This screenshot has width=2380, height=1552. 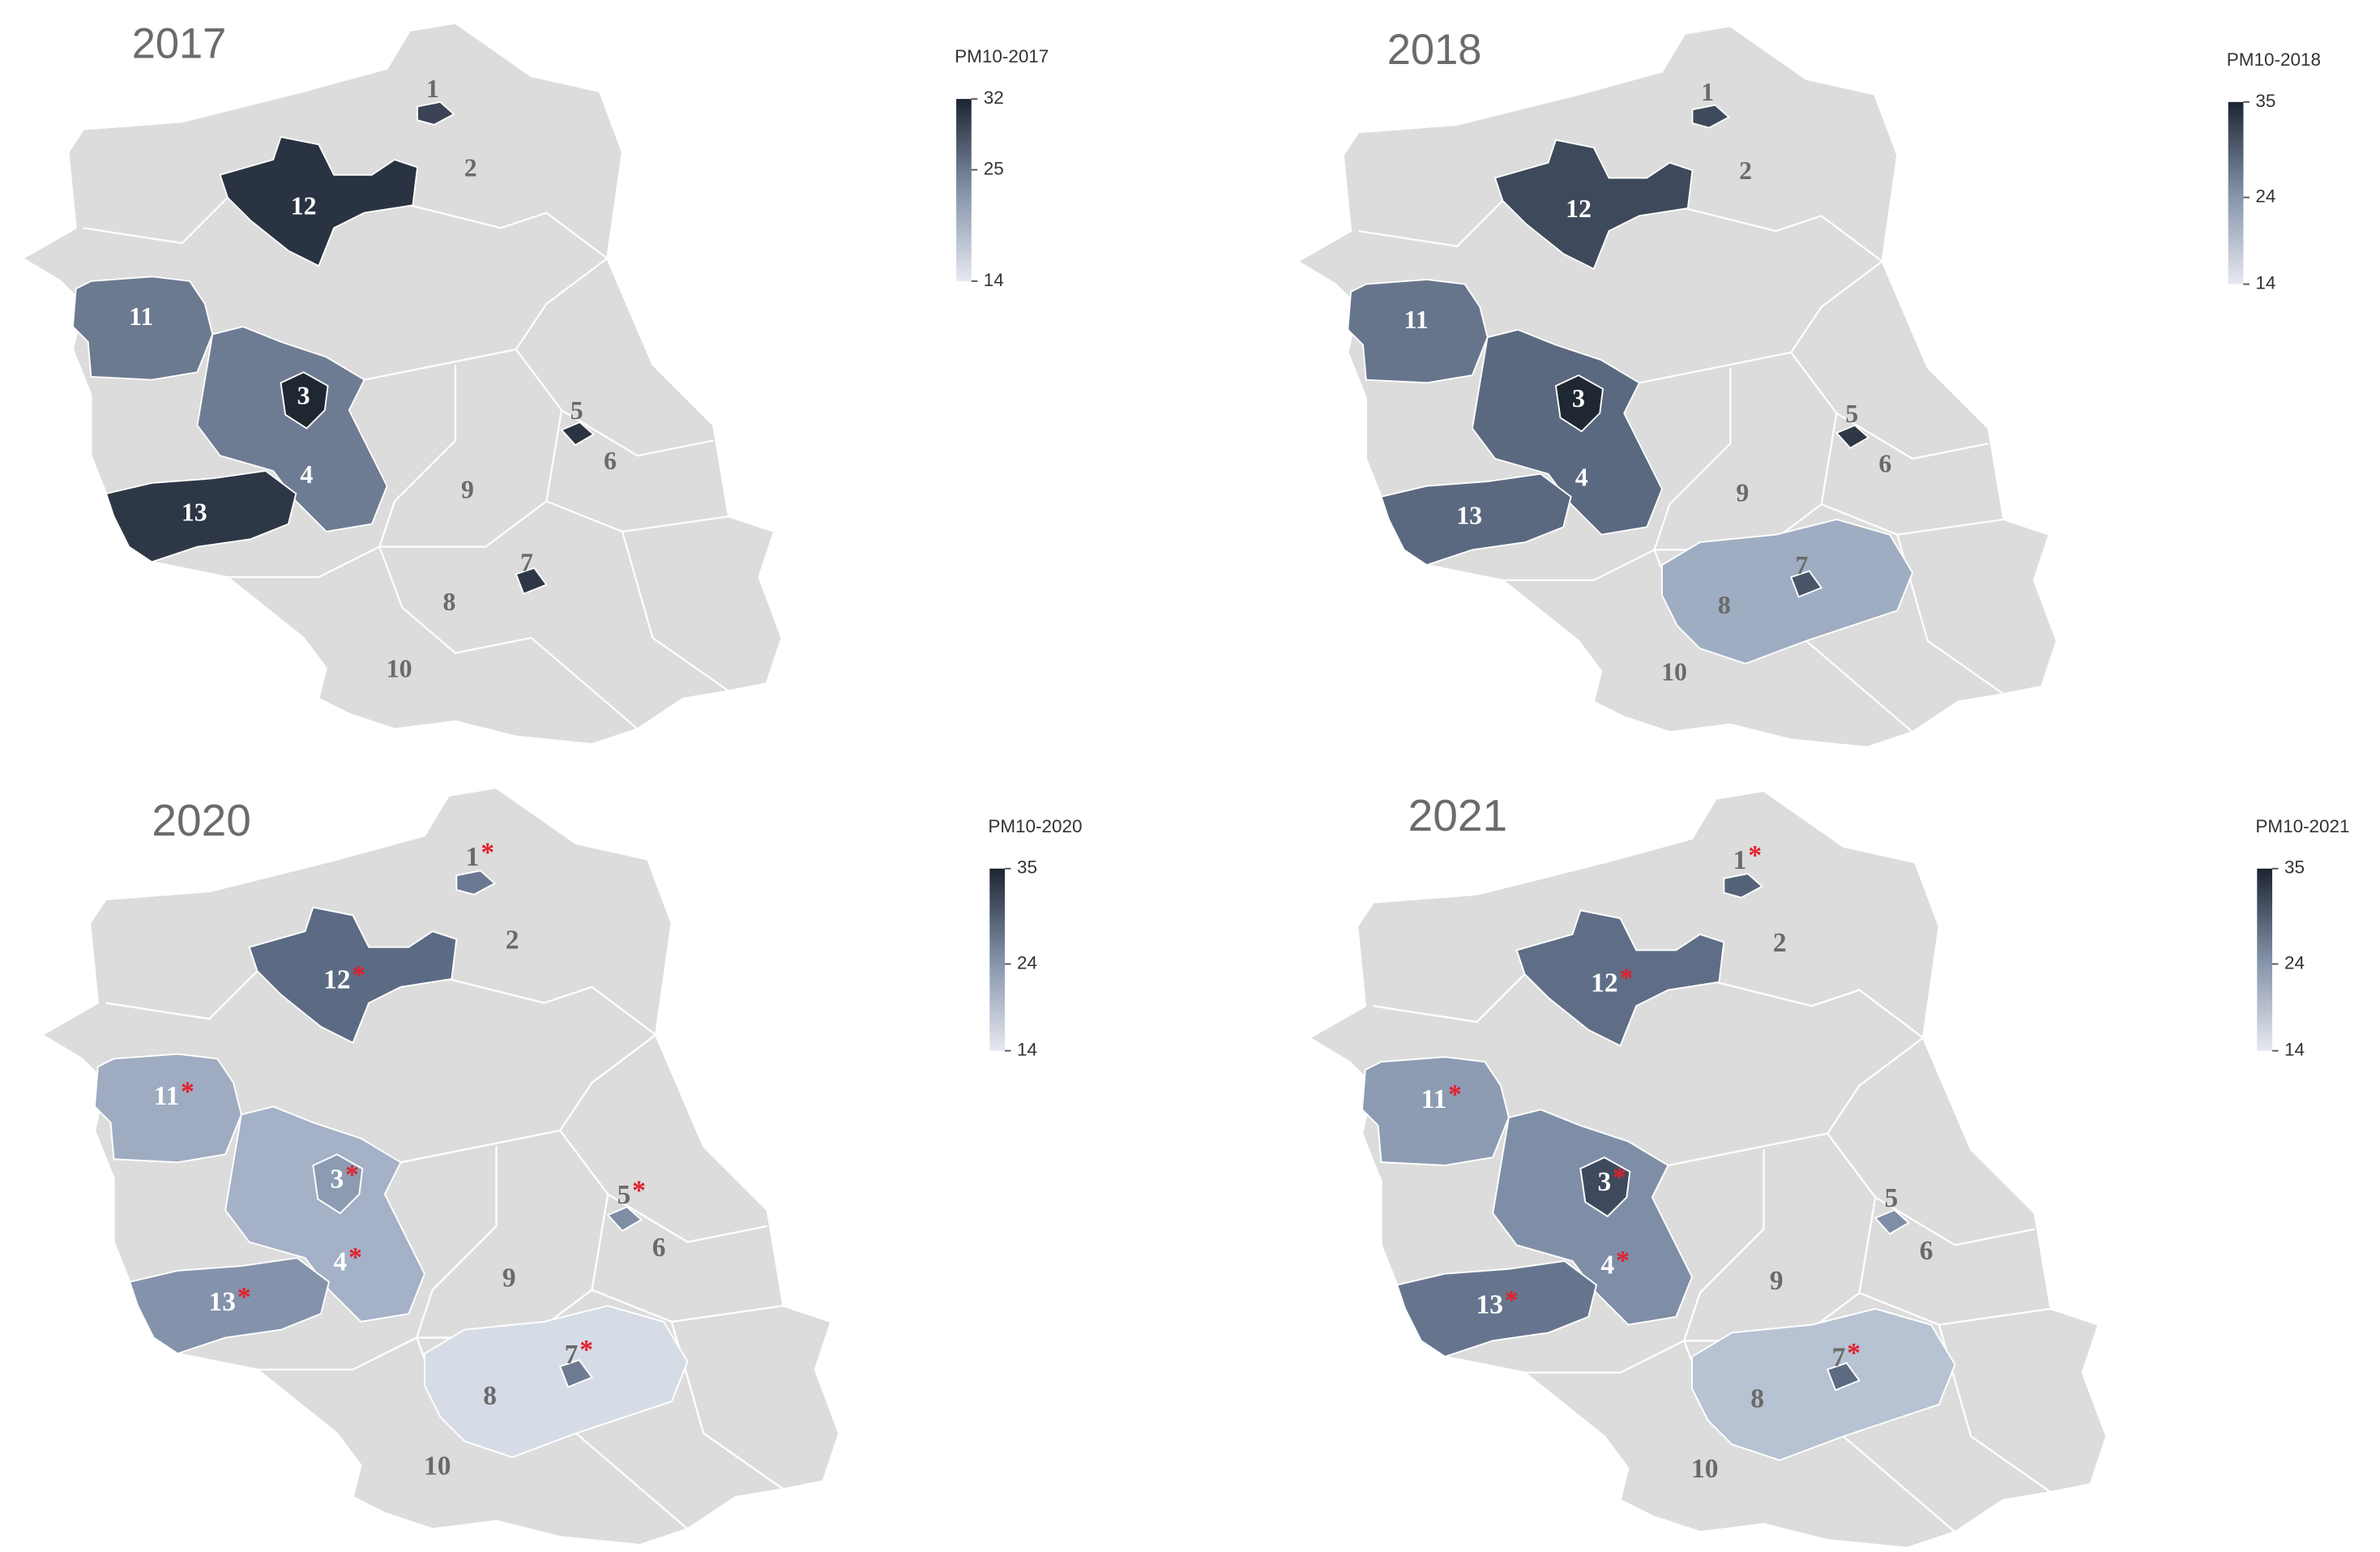 What do you see at coordinates (1035, 826) in the screenshot?
I see `legend-title: PM10-2020` at bounding box center [1035, 826].